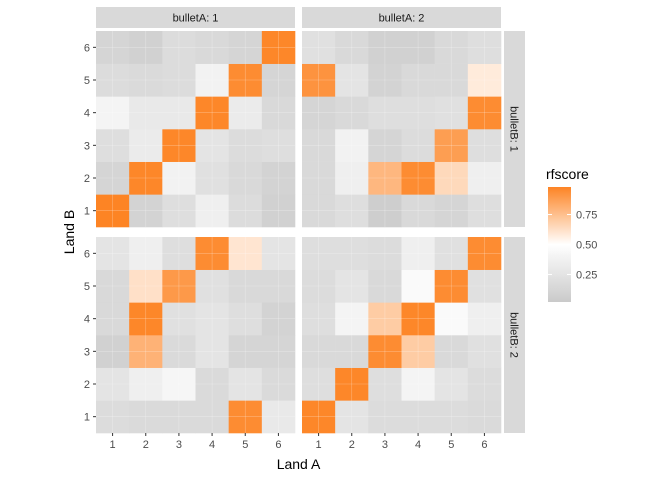 Image resolution: width=672 pixels, height=480 pixels. What do you see at coordinates (87, 179) in the screenshot?
I see `y-tick-label: 2` at bounding box center [87, 179].